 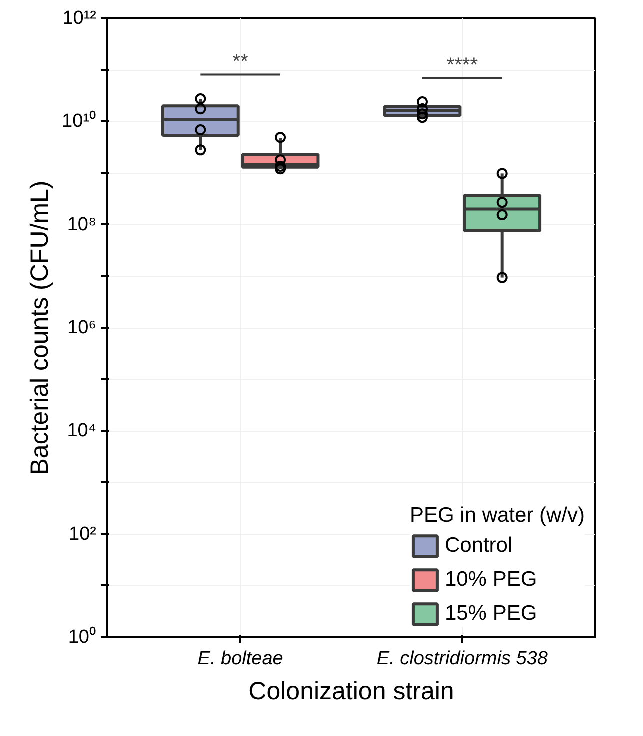 I want to click on y-tick-label: 10¹⁰, so click(x=79, y=121).